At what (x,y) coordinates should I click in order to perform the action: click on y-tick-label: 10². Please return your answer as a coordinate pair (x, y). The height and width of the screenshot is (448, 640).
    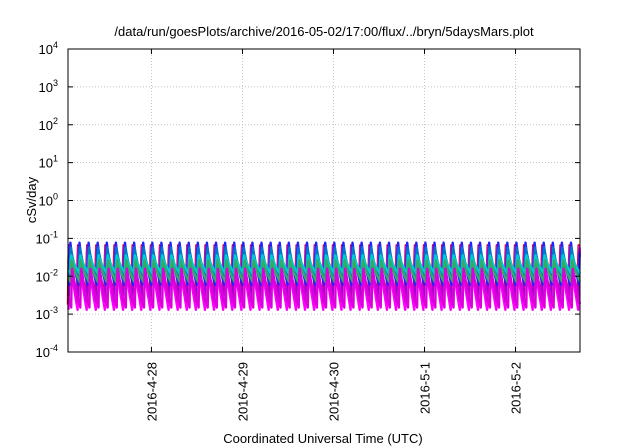
    Looking at the image, I should click on (48, 124).